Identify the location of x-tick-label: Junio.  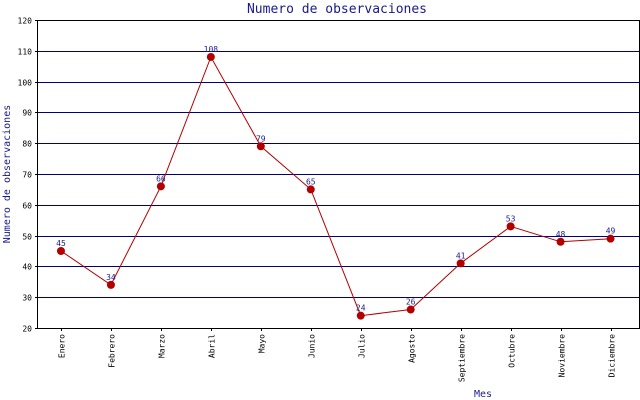
(312, 346).